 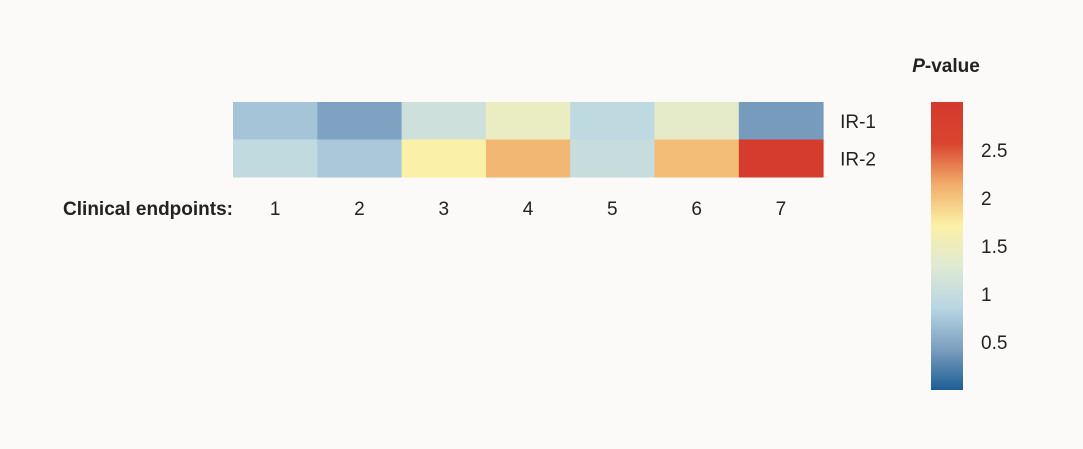 I want to click on column-label: 2, so click(x=359, y=209).